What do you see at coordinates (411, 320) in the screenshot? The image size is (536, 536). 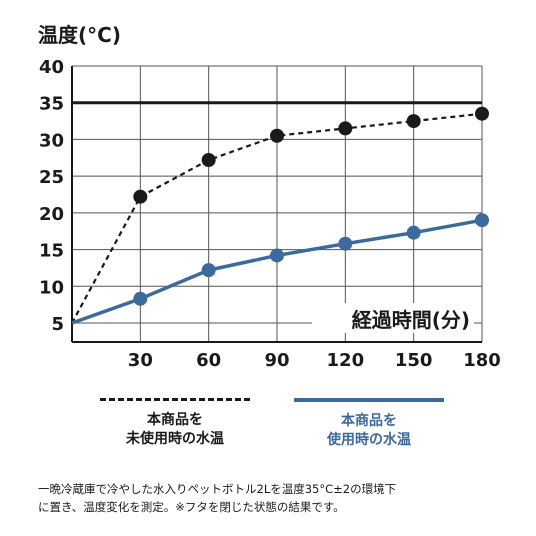 I see `x-axis-title: 経過時間(分)` at bounding box center [411, 320].